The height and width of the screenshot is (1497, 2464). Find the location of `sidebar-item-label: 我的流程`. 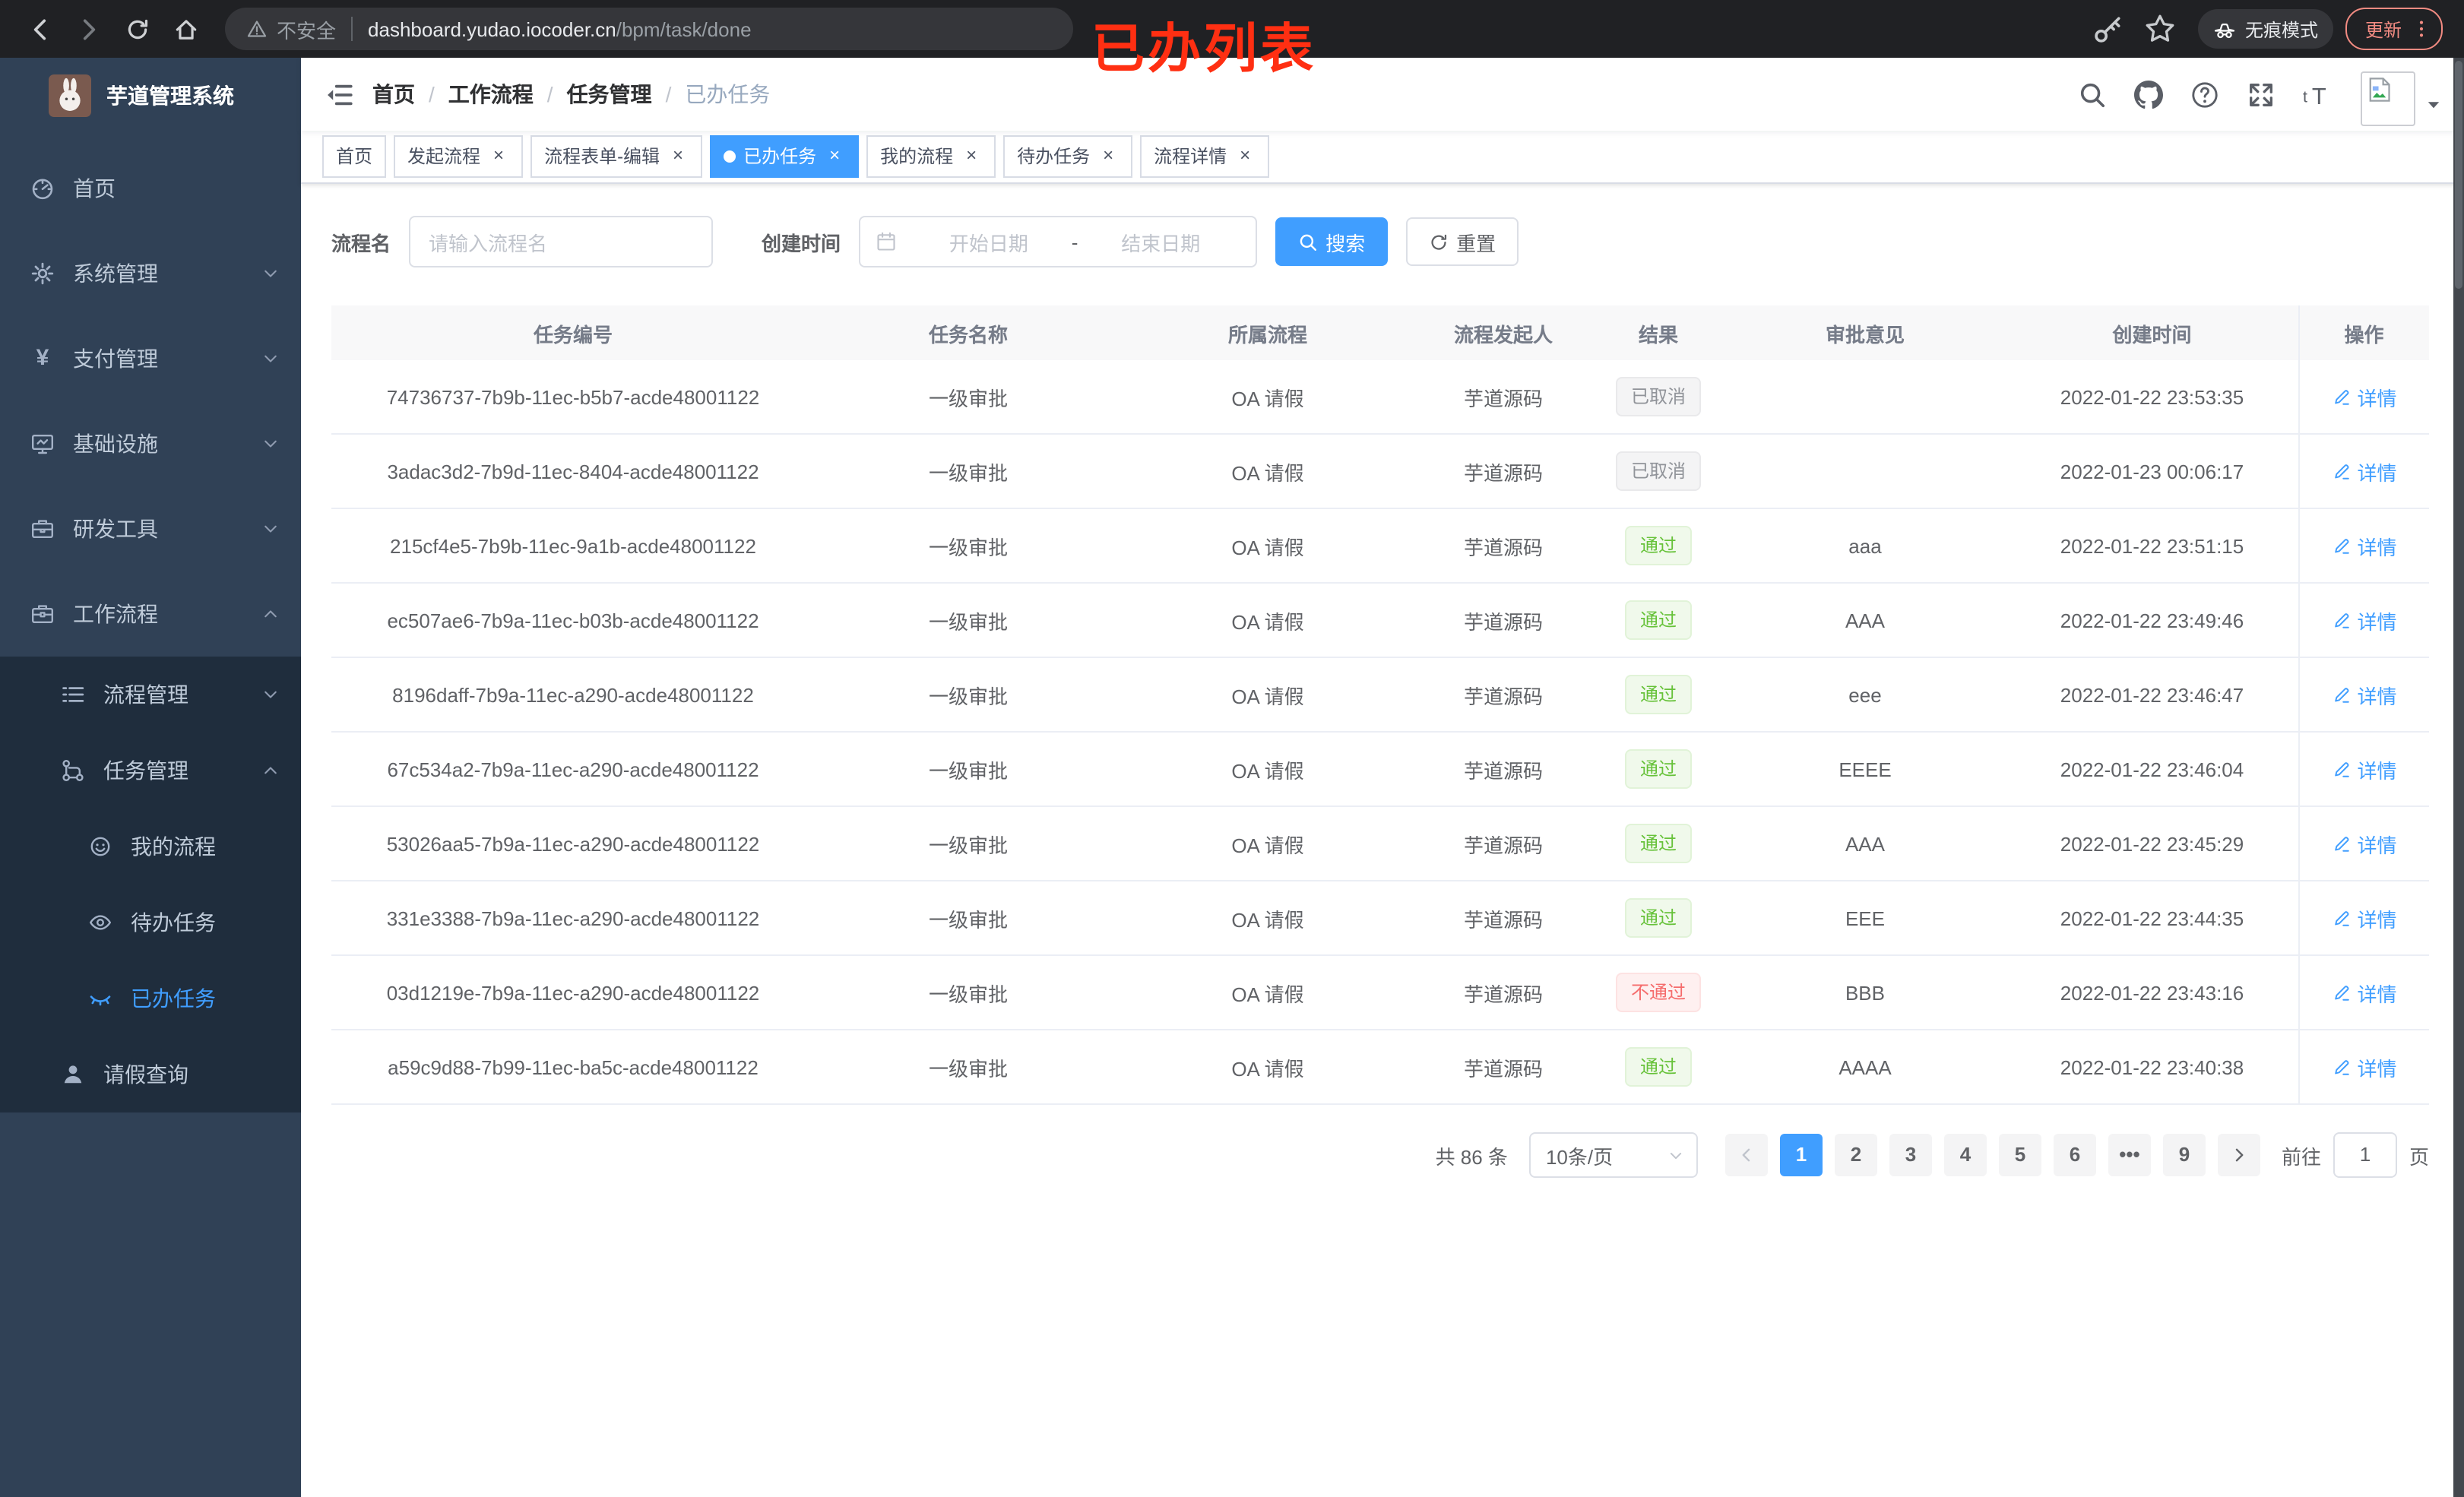

sidebar-item-label: 我的流程 is located at coordinates (173, 846).